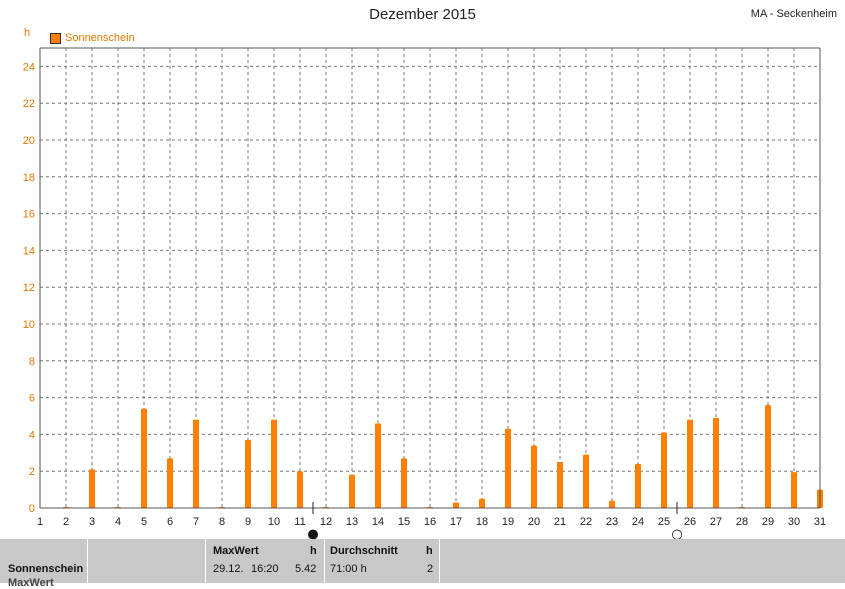 This screenshot has height=589, width=845. Describe the element at coordinates (29, 251) in the screenshot. I see `y-tick-label: 14` at that location.